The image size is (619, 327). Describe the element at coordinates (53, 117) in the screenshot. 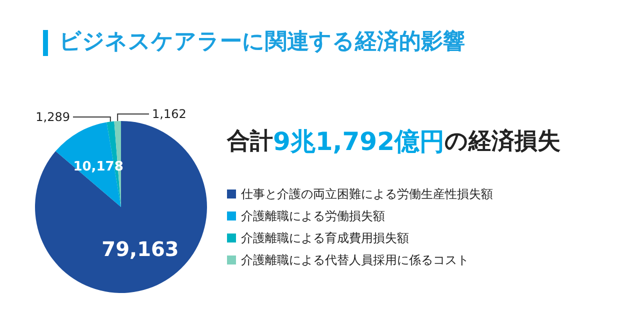

I see `data-label: 1,289` at that location.